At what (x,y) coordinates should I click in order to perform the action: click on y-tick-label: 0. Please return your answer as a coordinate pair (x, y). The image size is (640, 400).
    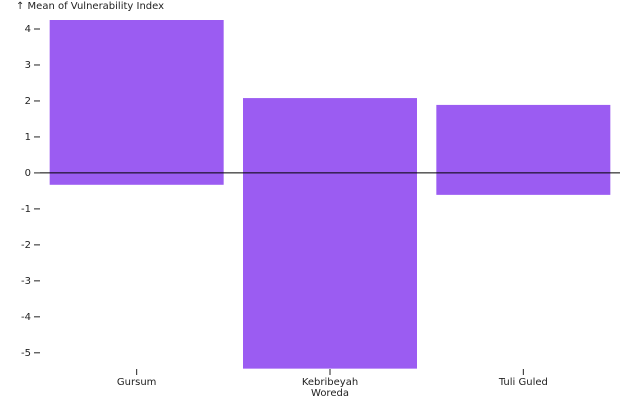
    Looking at the image, I should click on (28, 173).